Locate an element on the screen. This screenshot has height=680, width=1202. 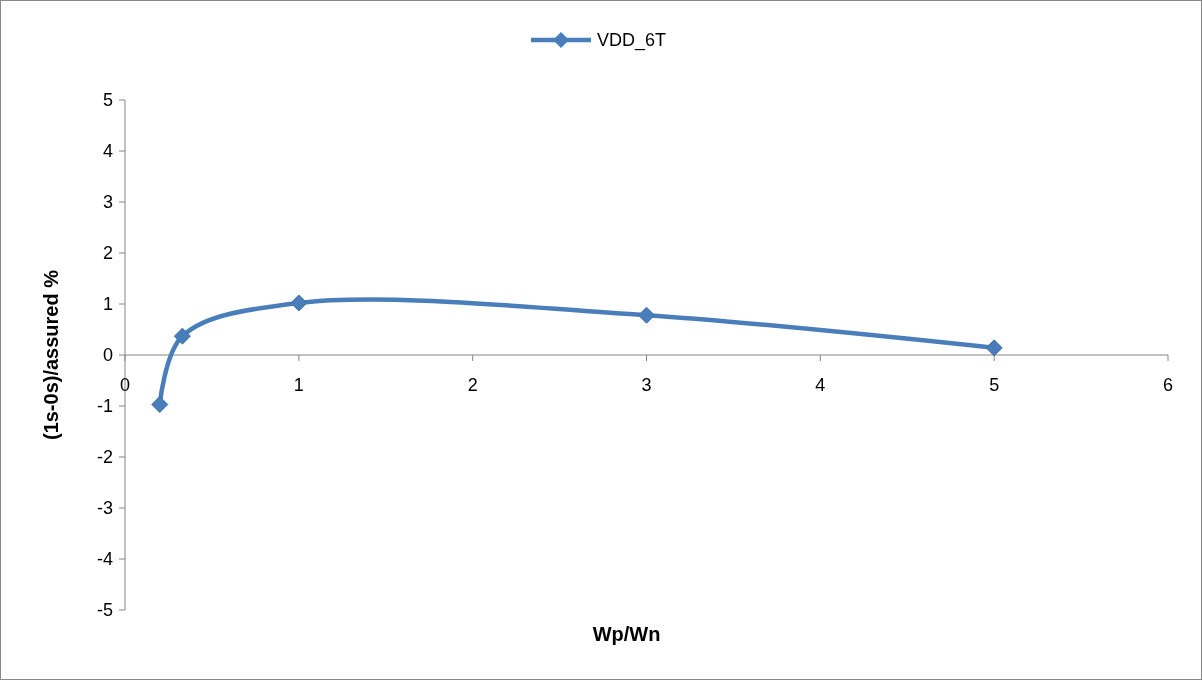
y-tick-label: -2 is located at coordinates (104, 457).